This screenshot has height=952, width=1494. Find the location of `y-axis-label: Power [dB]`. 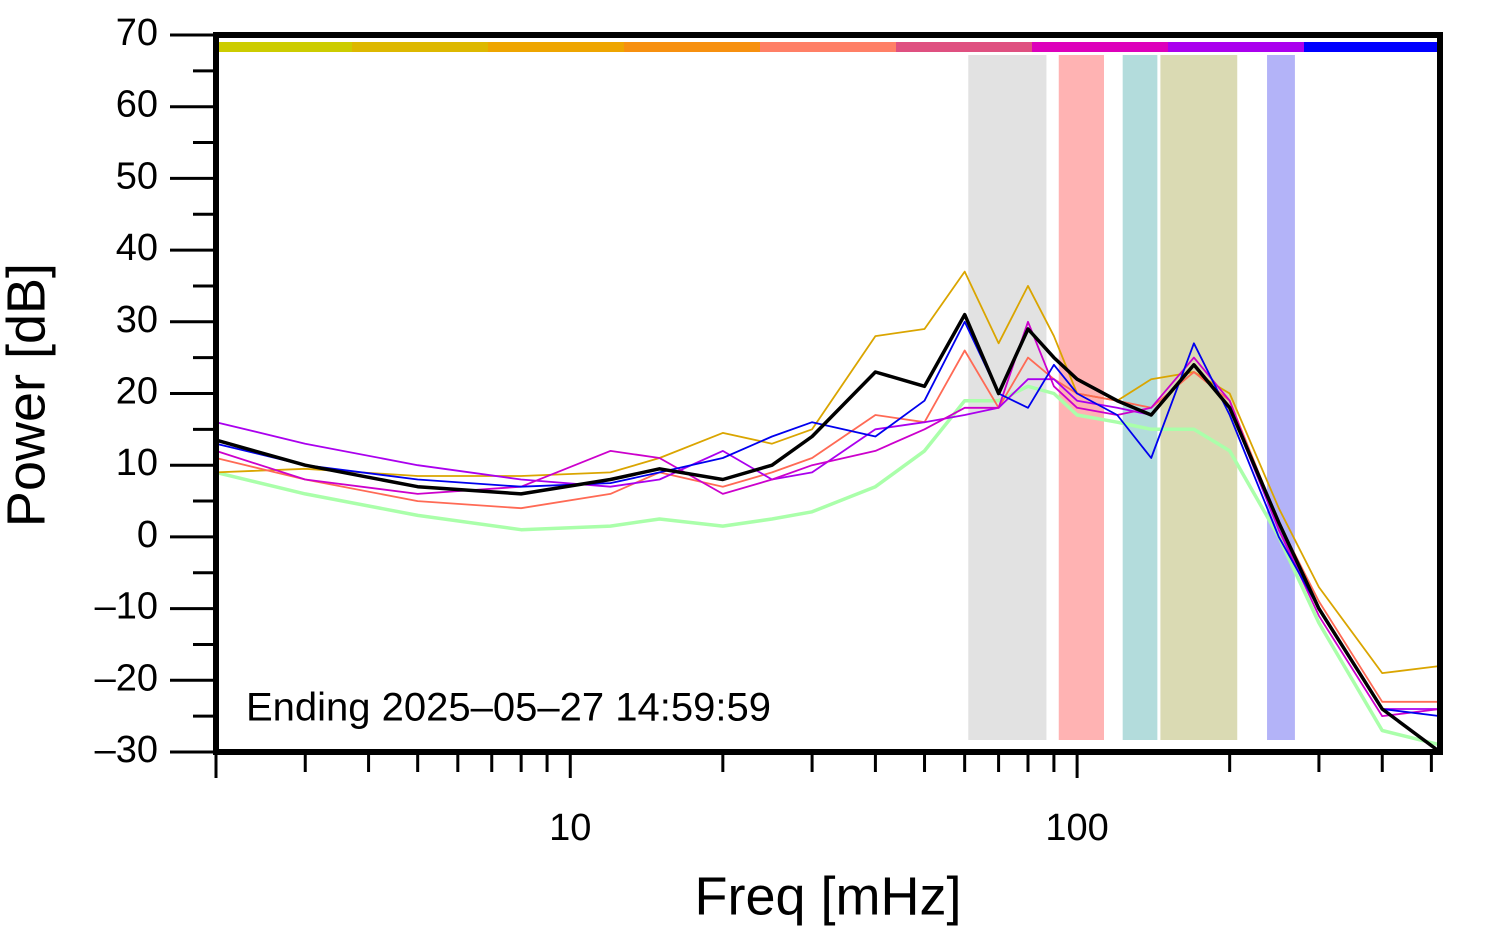

y-axis-label: Power [dB] is located at coordinates (28, 395).